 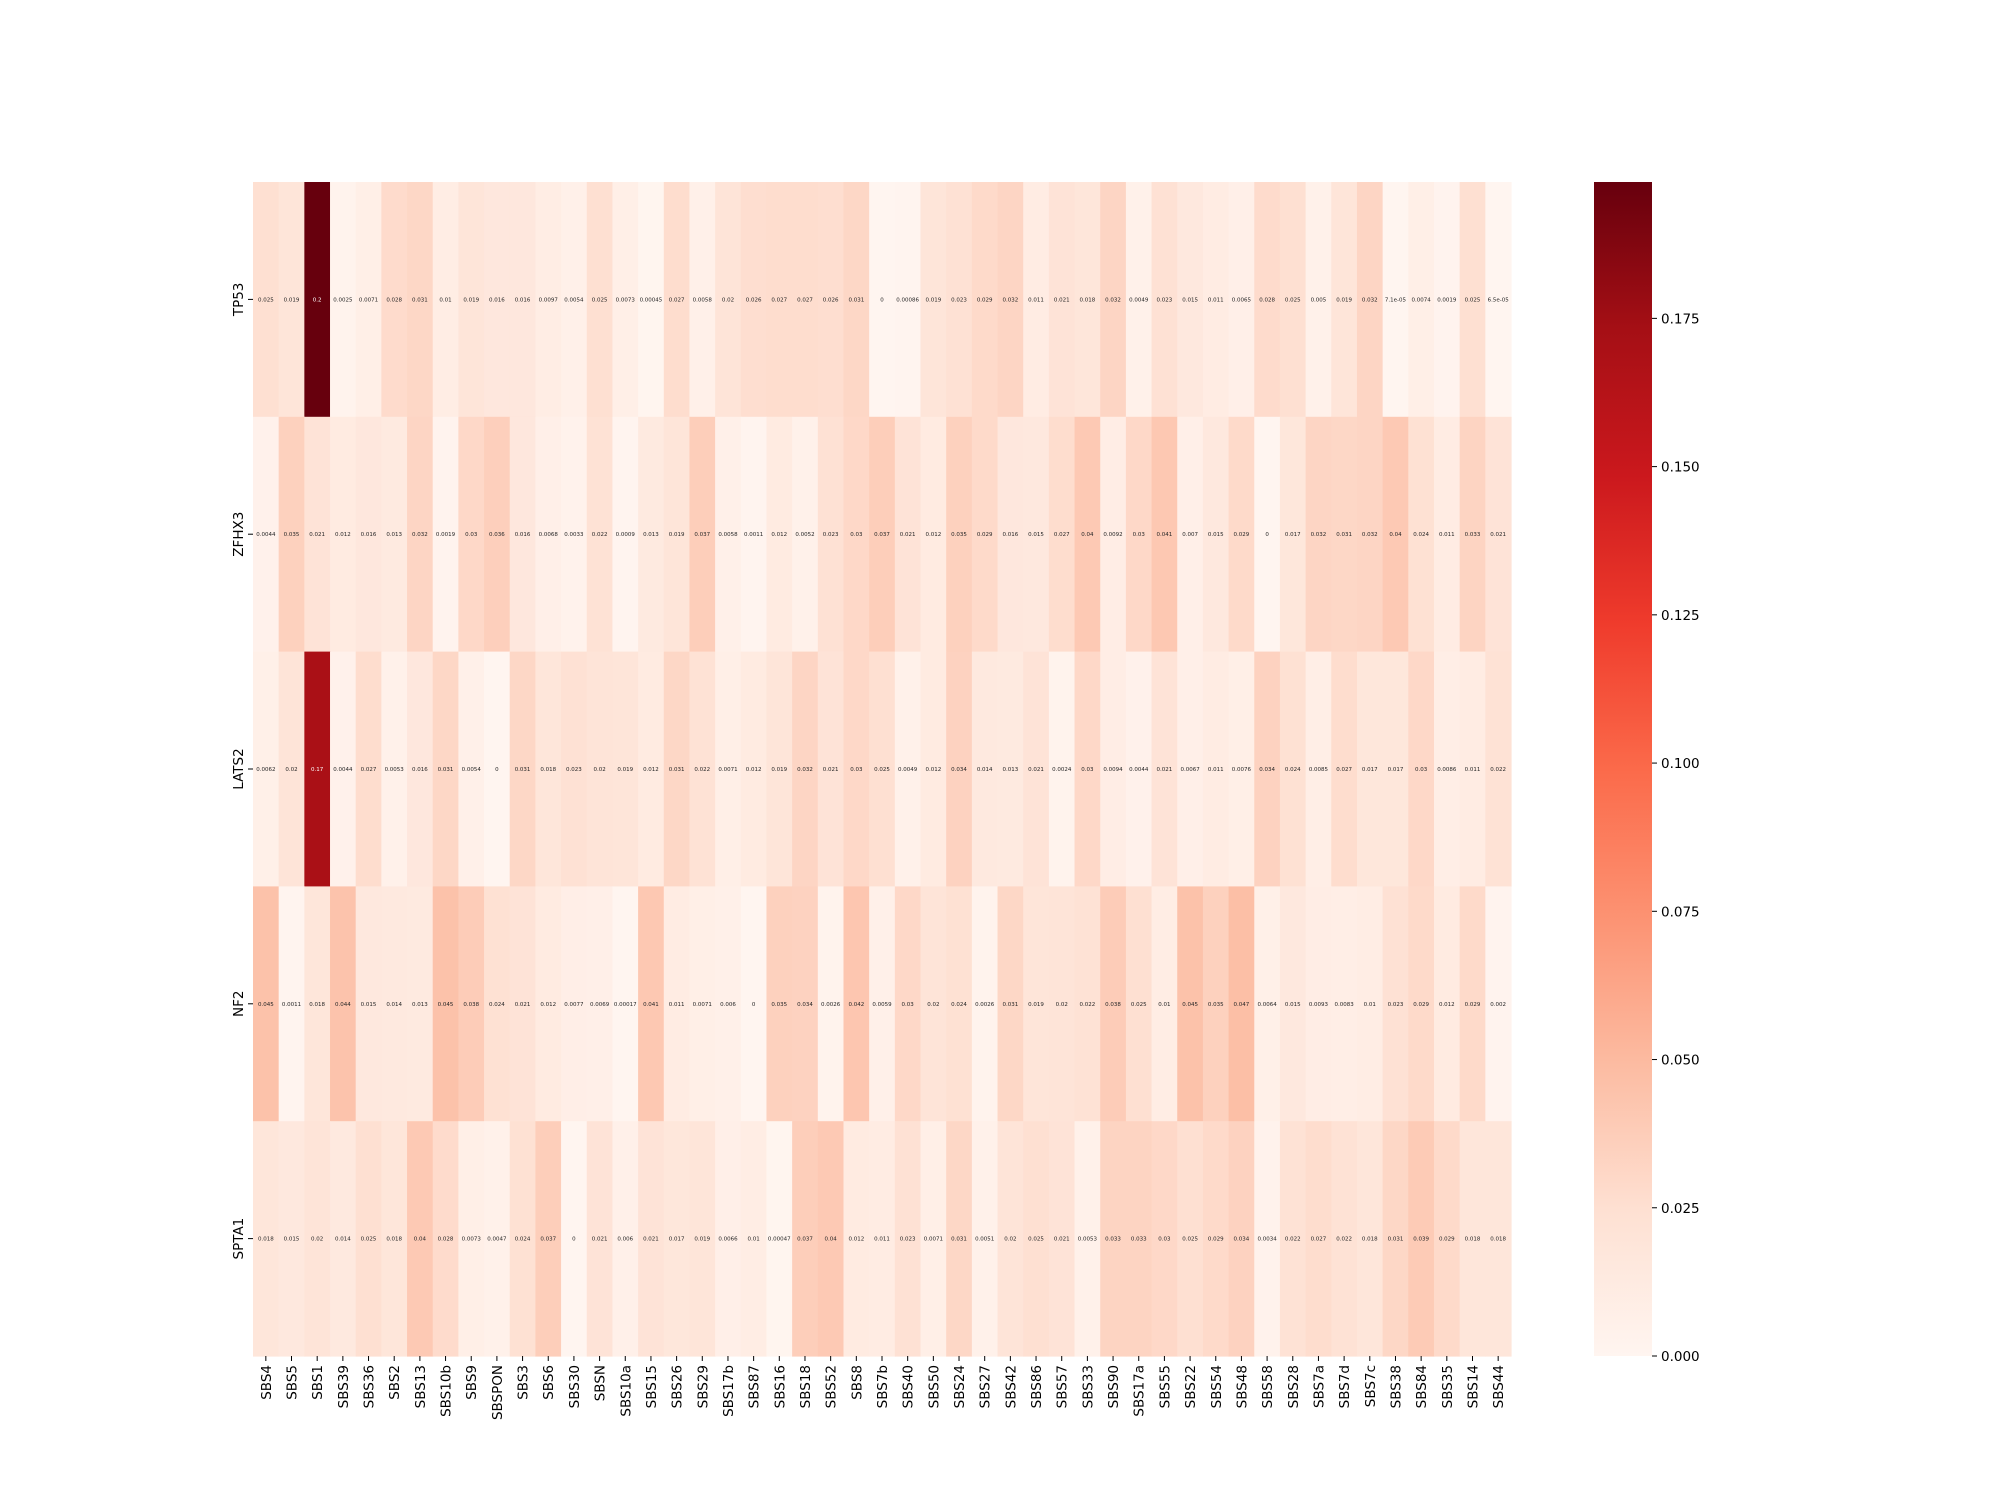 I want to click on cell-value-label: 0.0044, so click(x=343, y=770).